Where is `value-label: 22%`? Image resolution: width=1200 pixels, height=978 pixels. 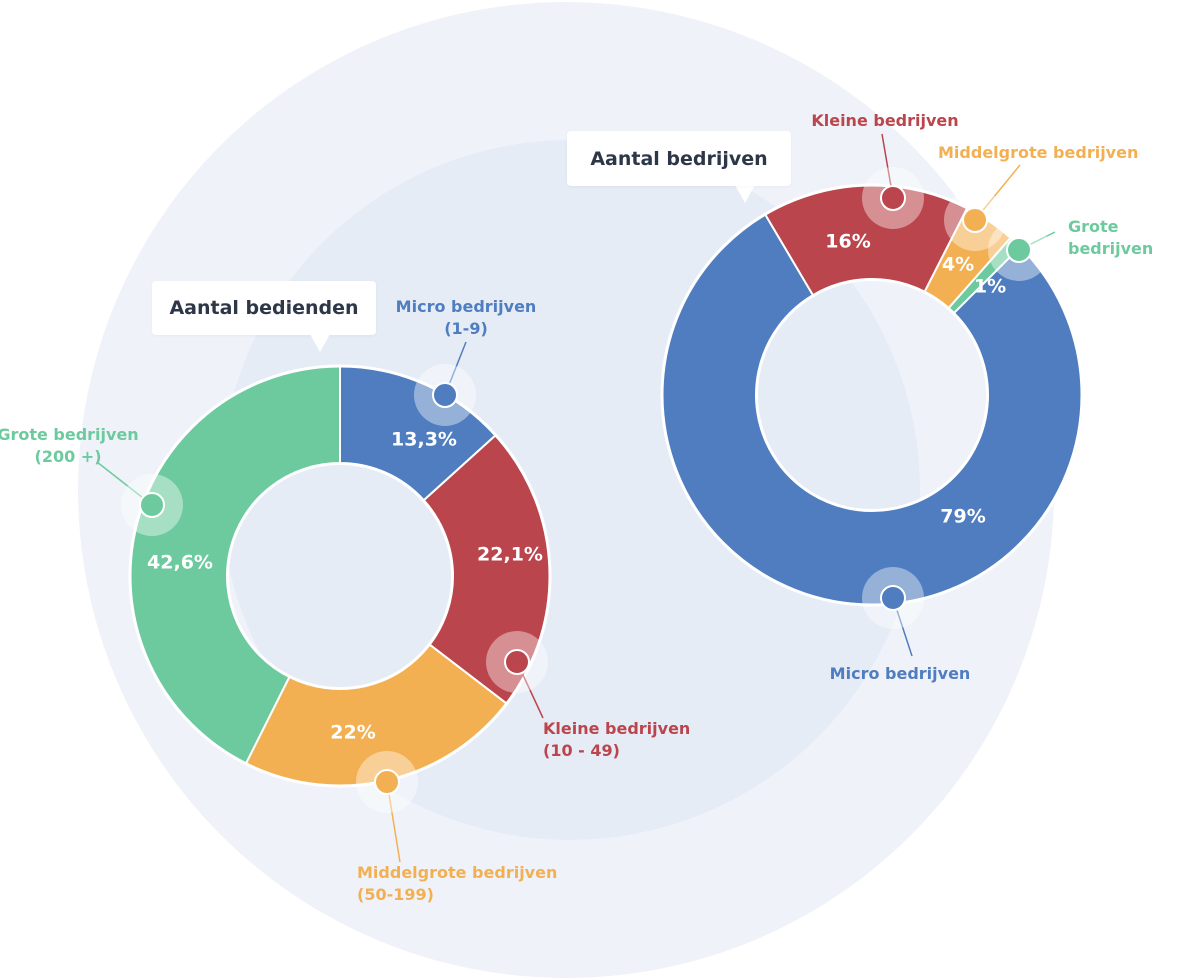
value-label: 22% is located at coordinates (352, 733).